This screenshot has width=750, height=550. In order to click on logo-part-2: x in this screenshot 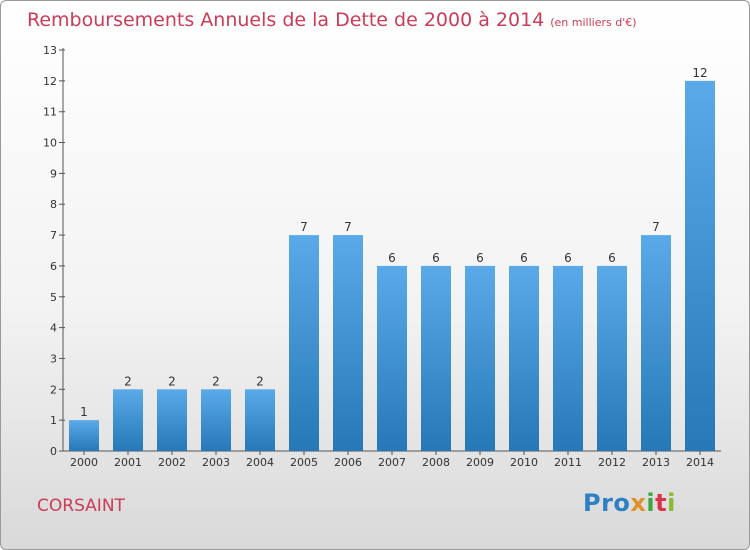, I will do `click(638, 503)`.